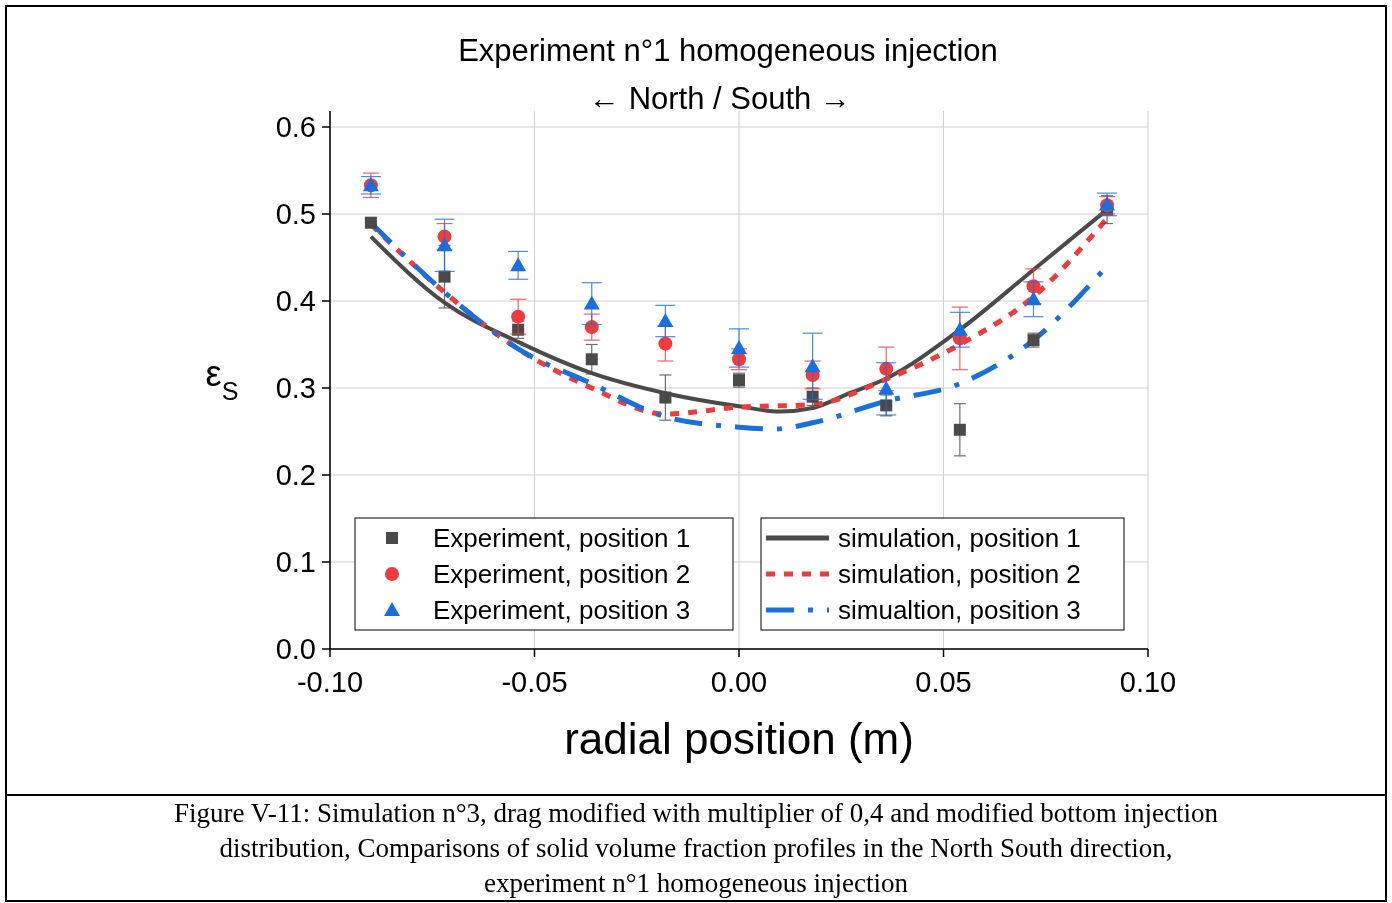  I want to click on text: Figure V-11: Simulation n°3, drag modified with multiplier of 0,4 and modified bottom injection distribution, Comparisons of solid volume fraction profiles in the North South direction, experiment n°1 homogeneous injection, so click(696, 848).